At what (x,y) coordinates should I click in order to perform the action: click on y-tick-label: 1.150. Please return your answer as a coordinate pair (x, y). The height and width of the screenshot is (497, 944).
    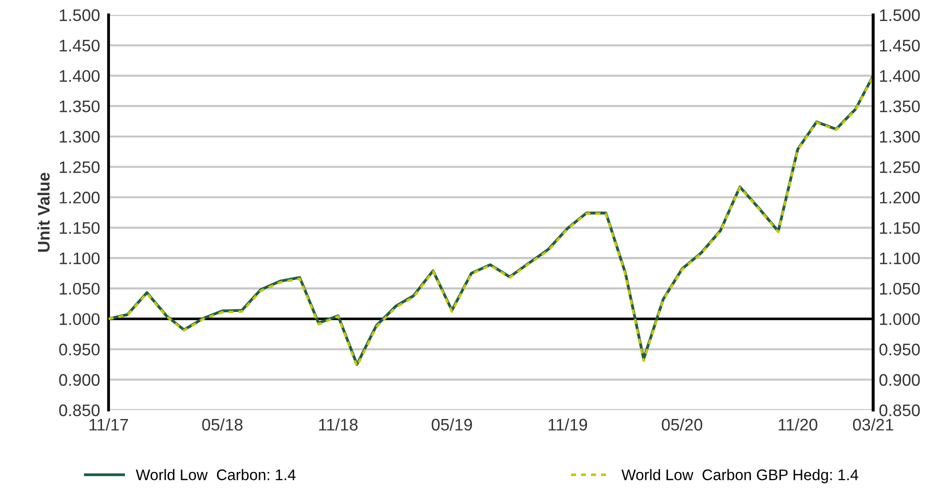
    Looking at the image, I should click on (80, 228).